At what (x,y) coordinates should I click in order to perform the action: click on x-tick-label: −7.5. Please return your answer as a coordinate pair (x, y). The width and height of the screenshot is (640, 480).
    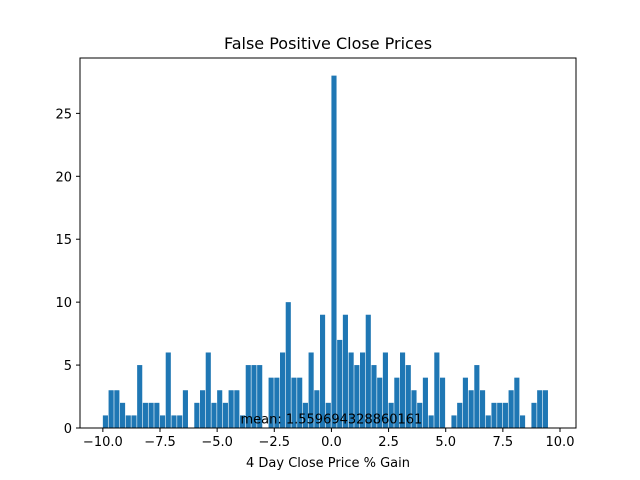
    Looking at the image, I should click on (160, 442).